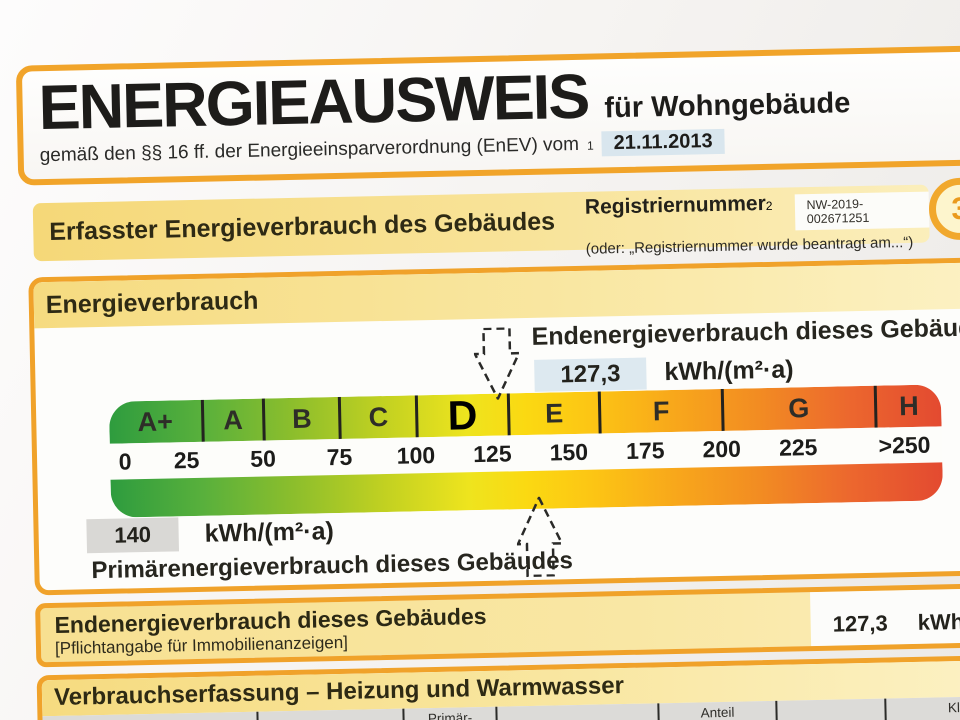 The width and height of the screenshot is (960, 720). I want to click on final-energy-marker-arrow, so click(497, 364).